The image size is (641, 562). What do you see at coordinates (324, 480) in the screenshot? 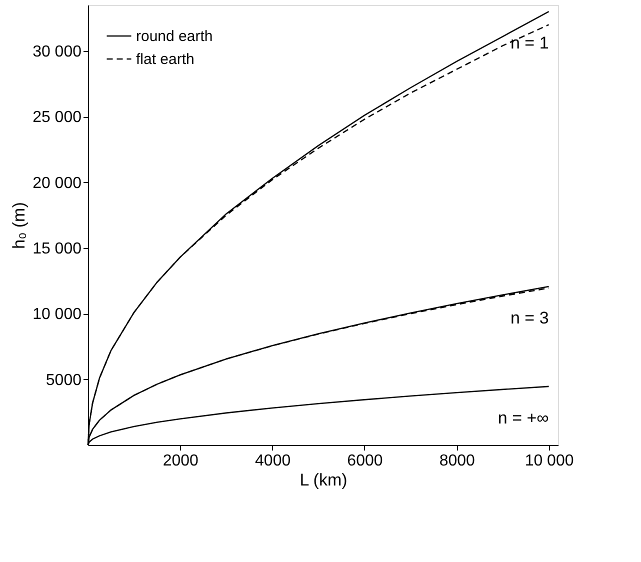
I see `x-axis-title: L (km)` at bounding box center [324, 480].